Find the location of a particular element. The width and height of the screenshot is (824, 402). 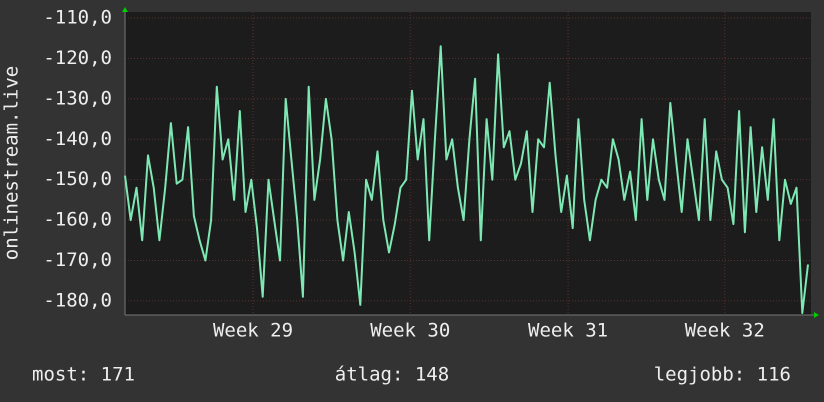

y-tick-label: -140,0 is located at coordinates (77, 139).